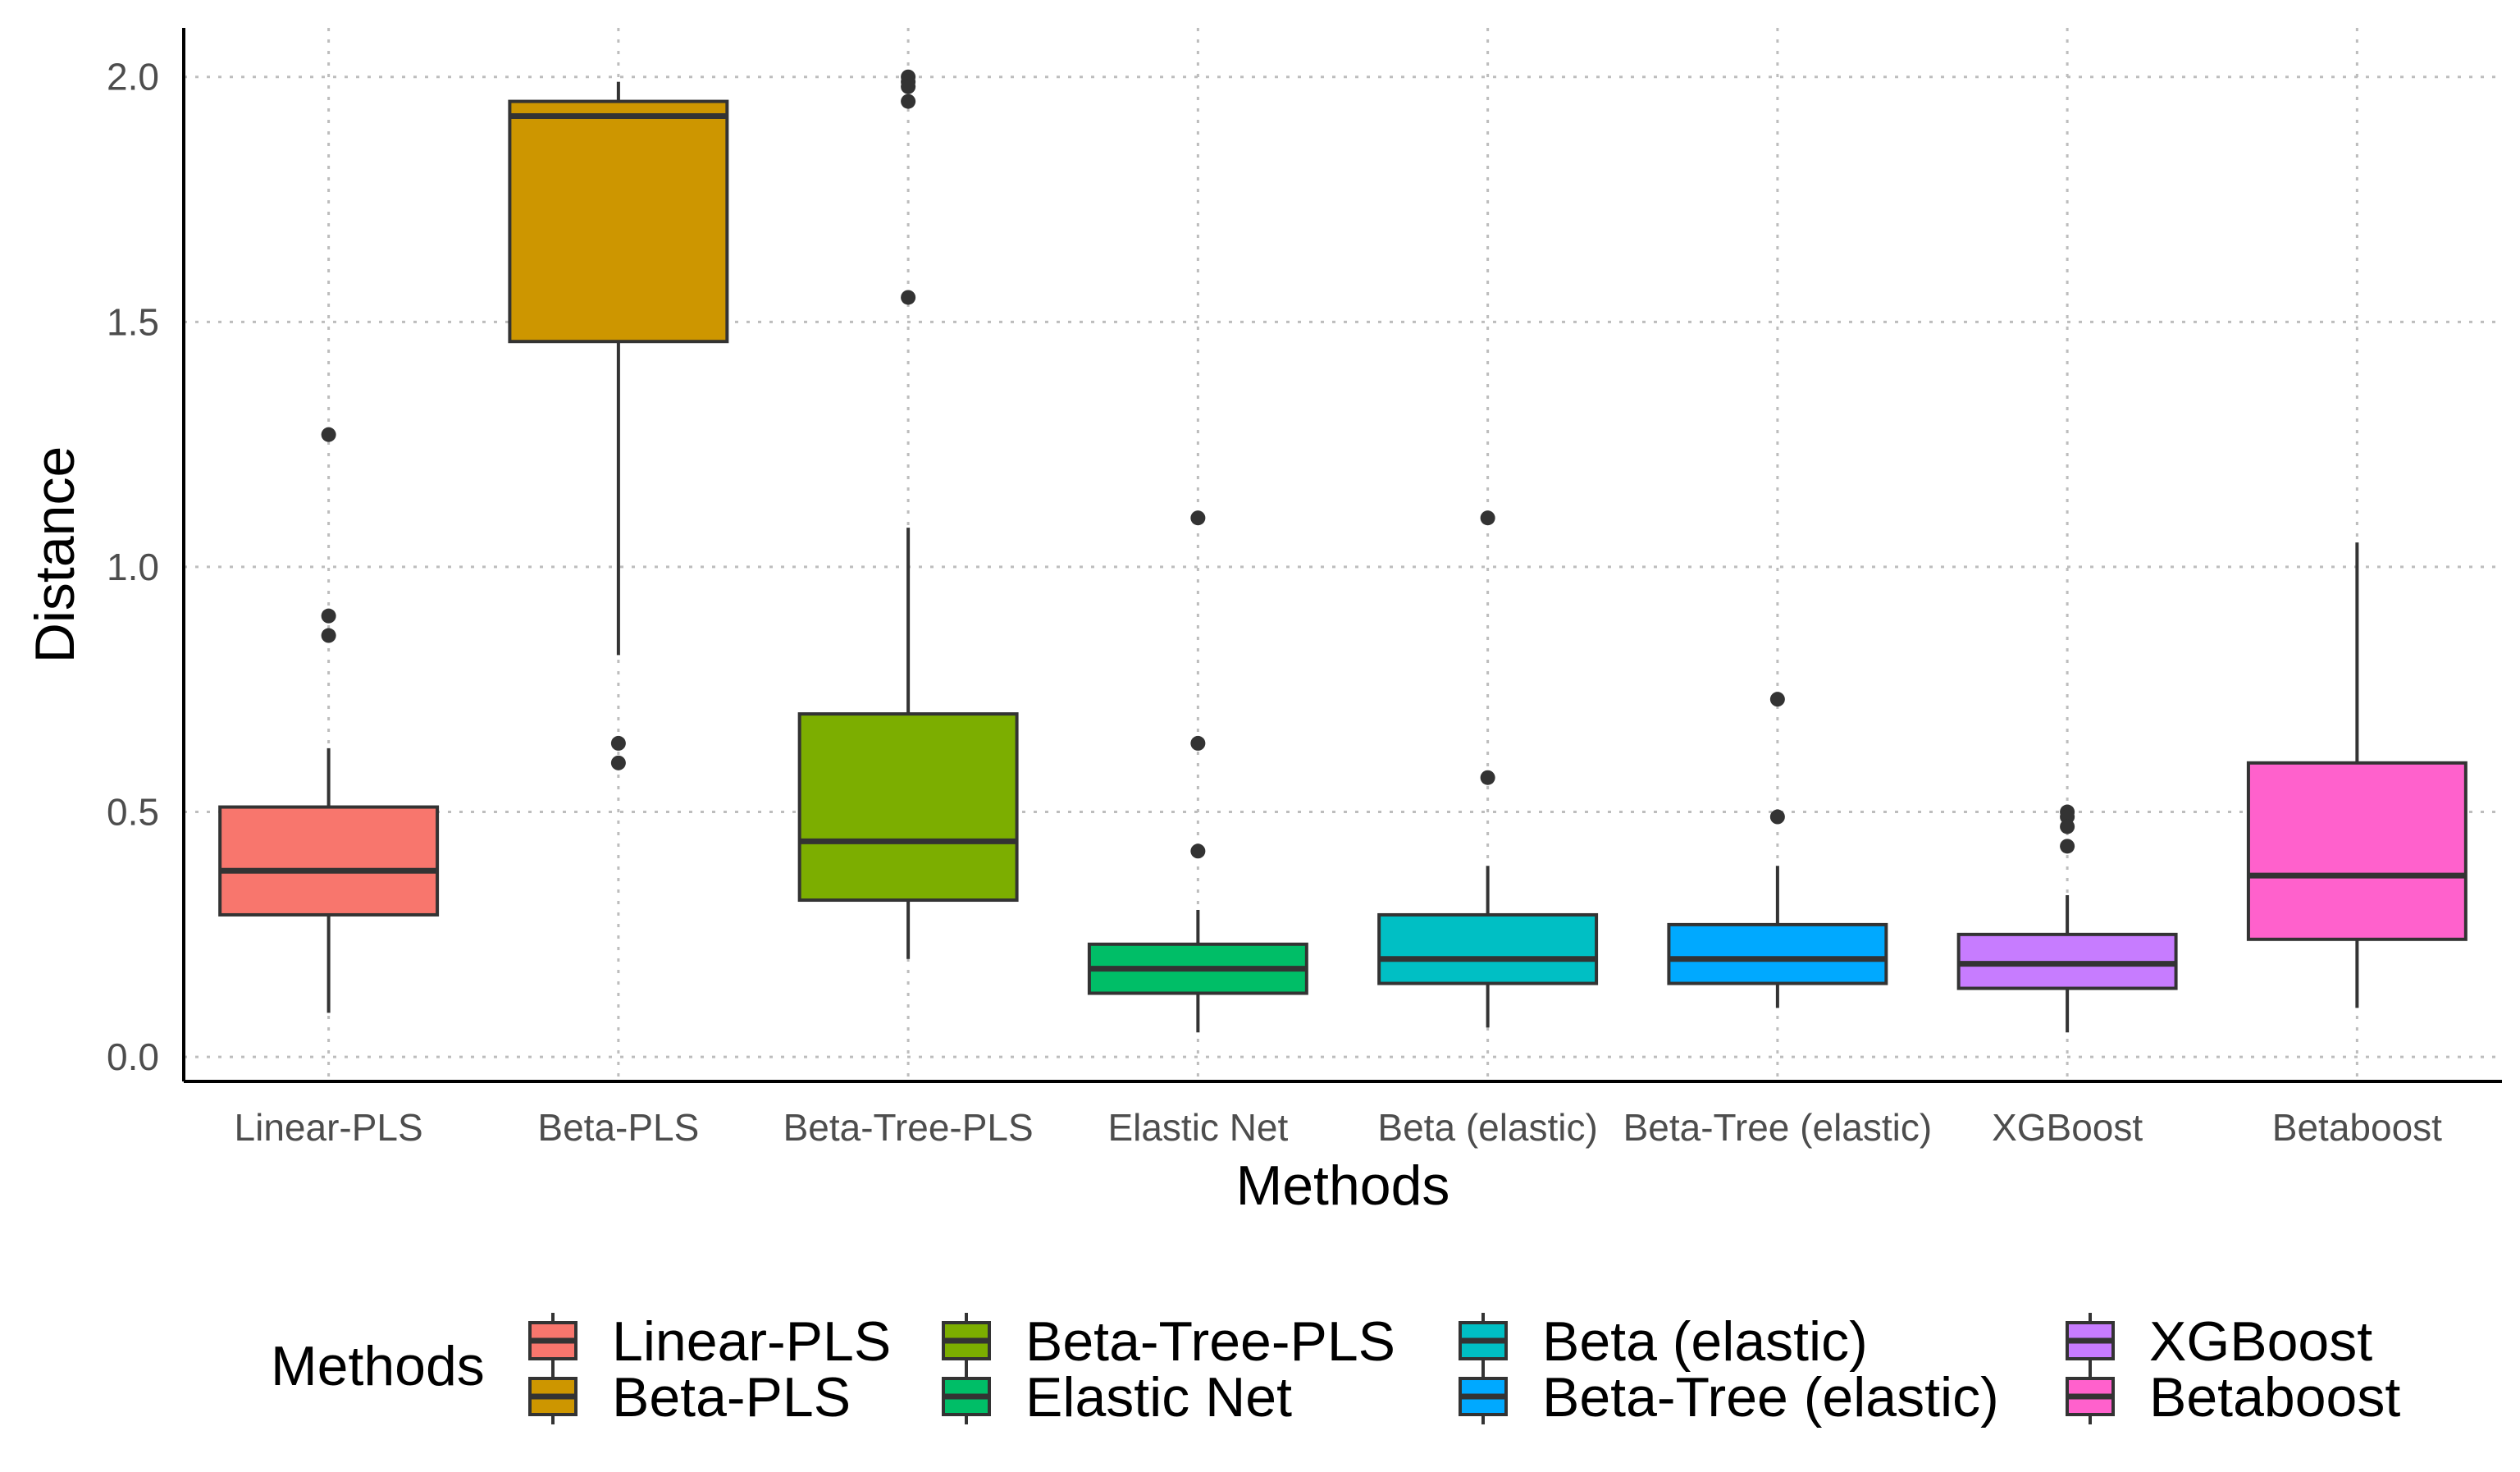 Image resolution: width=2520 pixels, height=1472 pixels. I want to click on x-tick-label: Elastic Net, so click(1197, 1127).